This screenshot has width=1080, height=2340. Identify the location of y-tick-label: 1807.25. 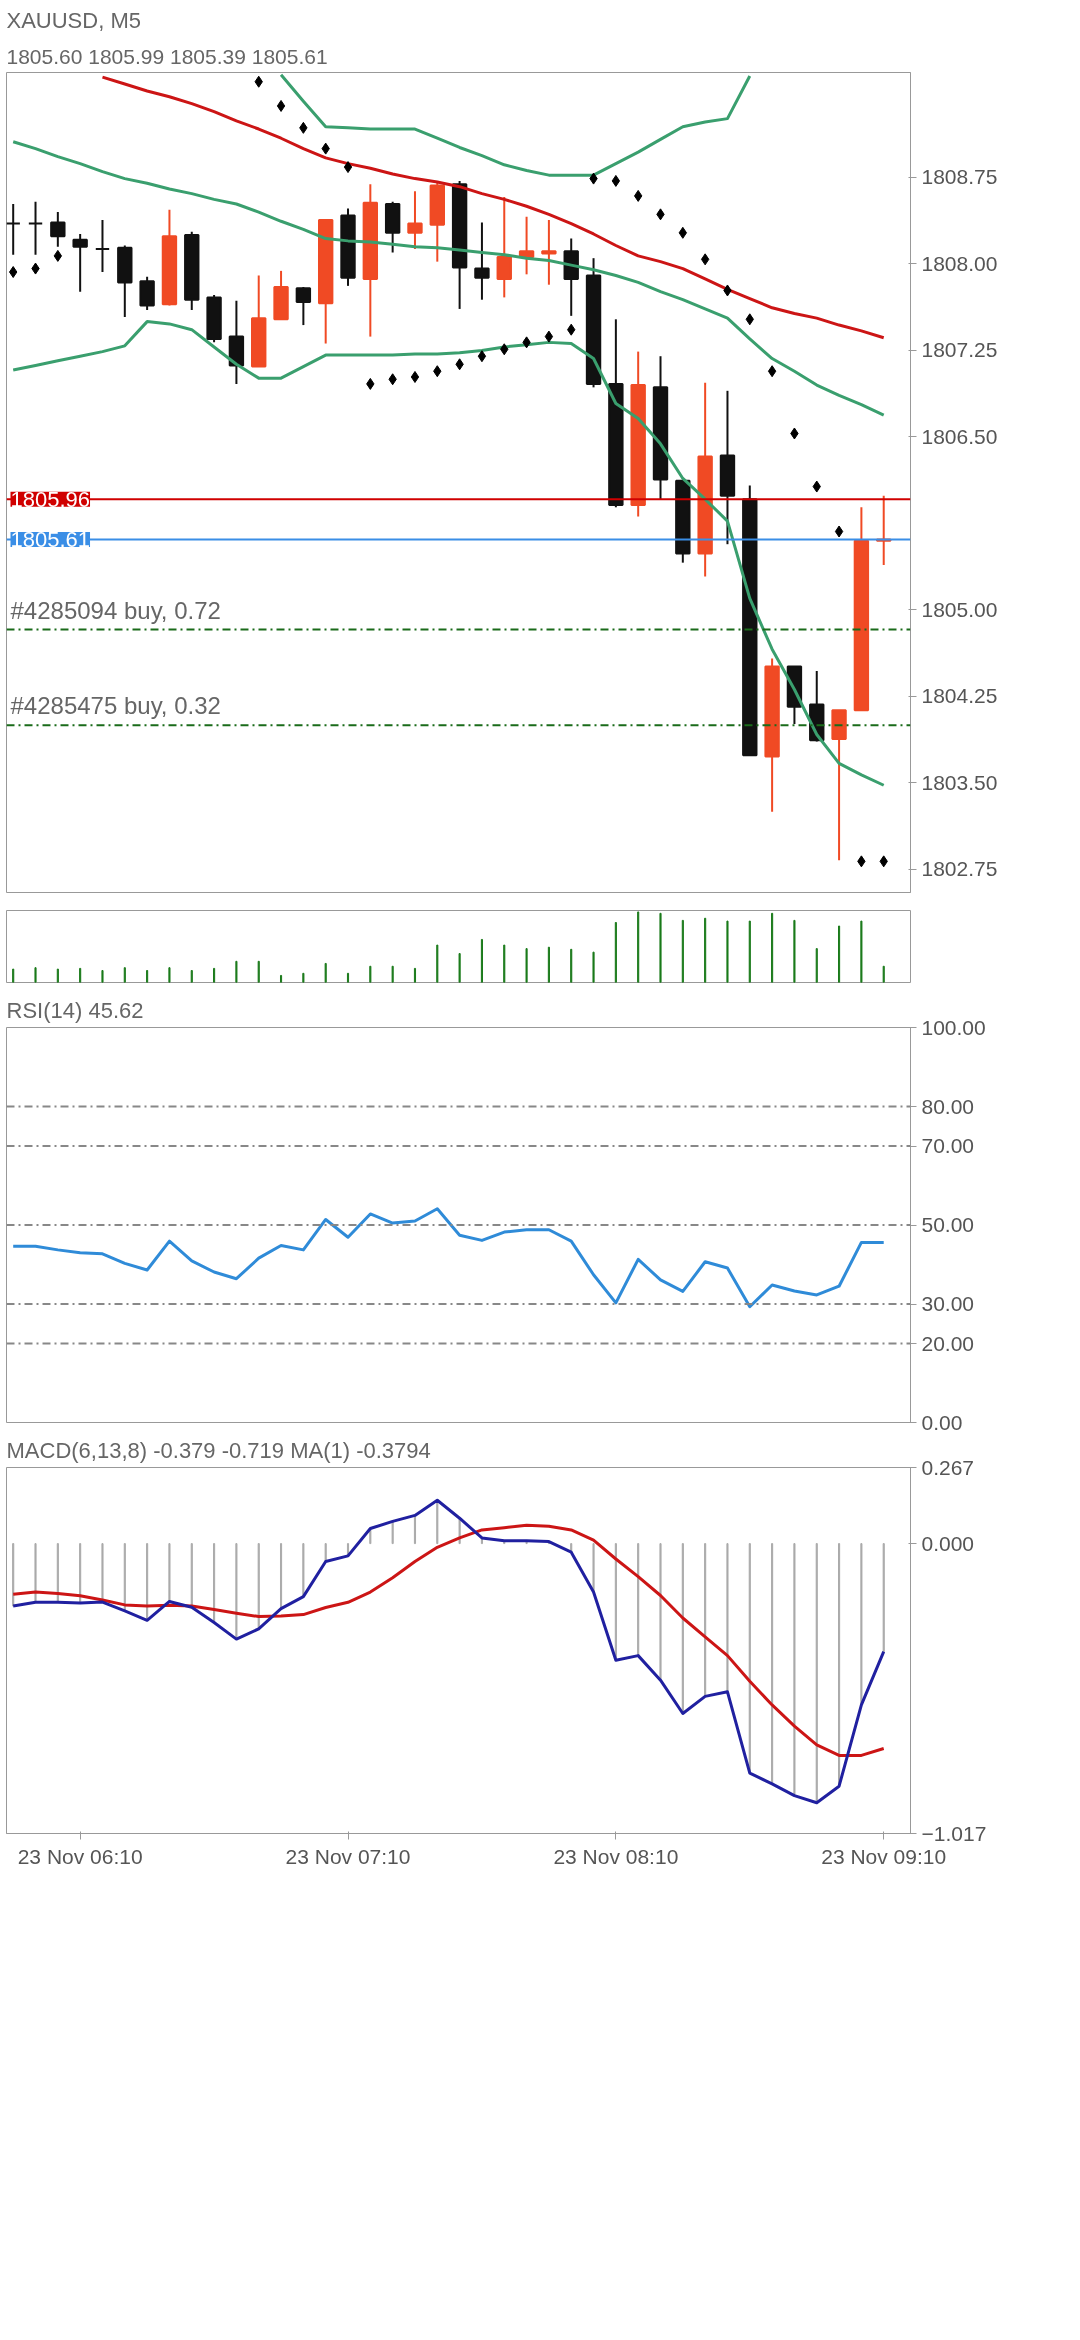
(959, 350).